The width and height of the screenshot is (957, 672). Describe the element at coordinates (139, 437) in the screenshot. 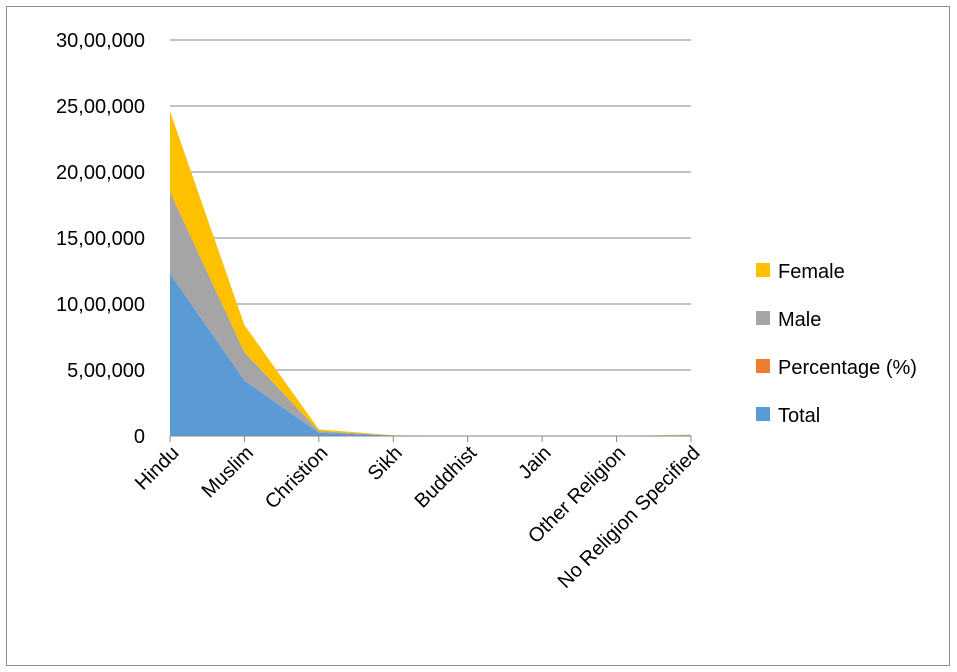

I see `y-tick-label: 0` at that location.